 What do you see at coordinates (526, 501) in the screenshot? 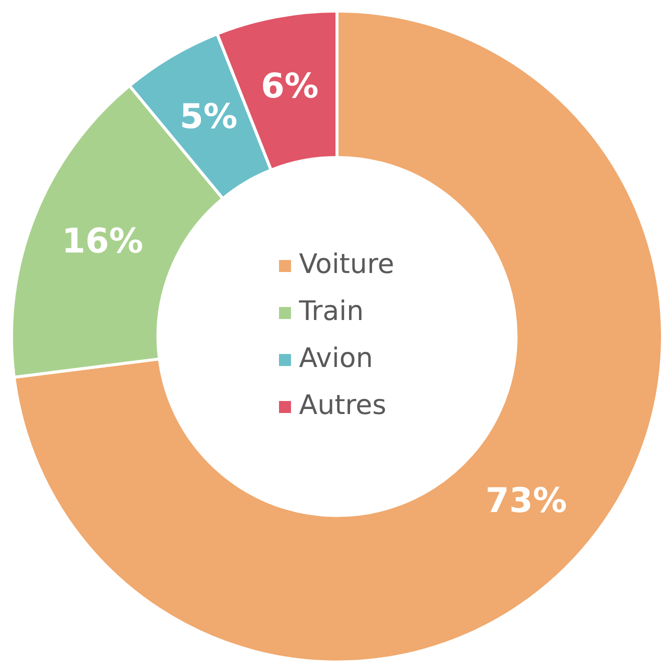
I see `data-label: 73%` at bounding box center [526, 501].